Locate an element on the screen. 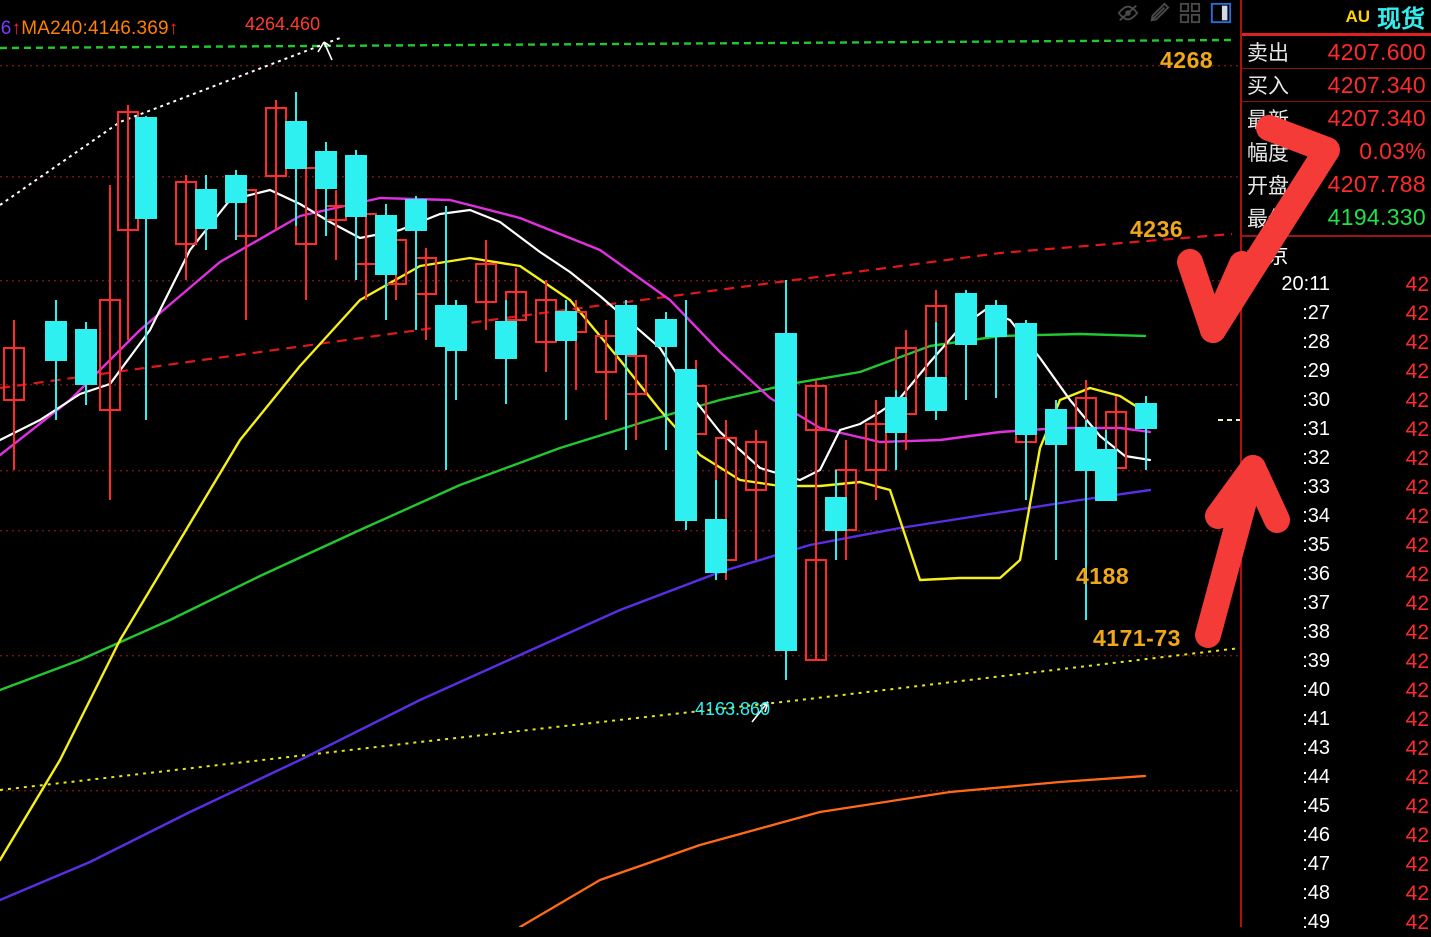  quote-row-low: 最低 4194.330 is located at coordinates (1336, 217).